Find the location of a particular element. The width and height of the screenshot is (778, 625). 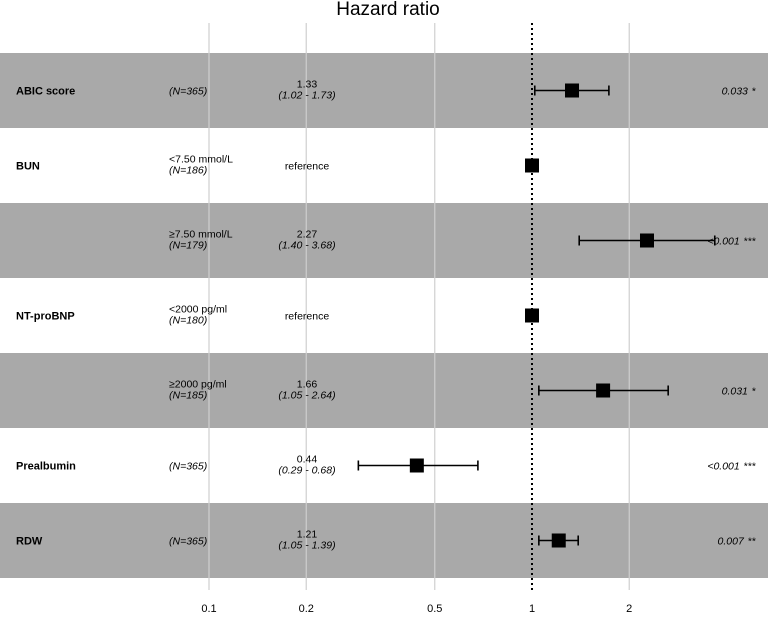

hr-label: 2.27 is located at coordinates (307, 235).